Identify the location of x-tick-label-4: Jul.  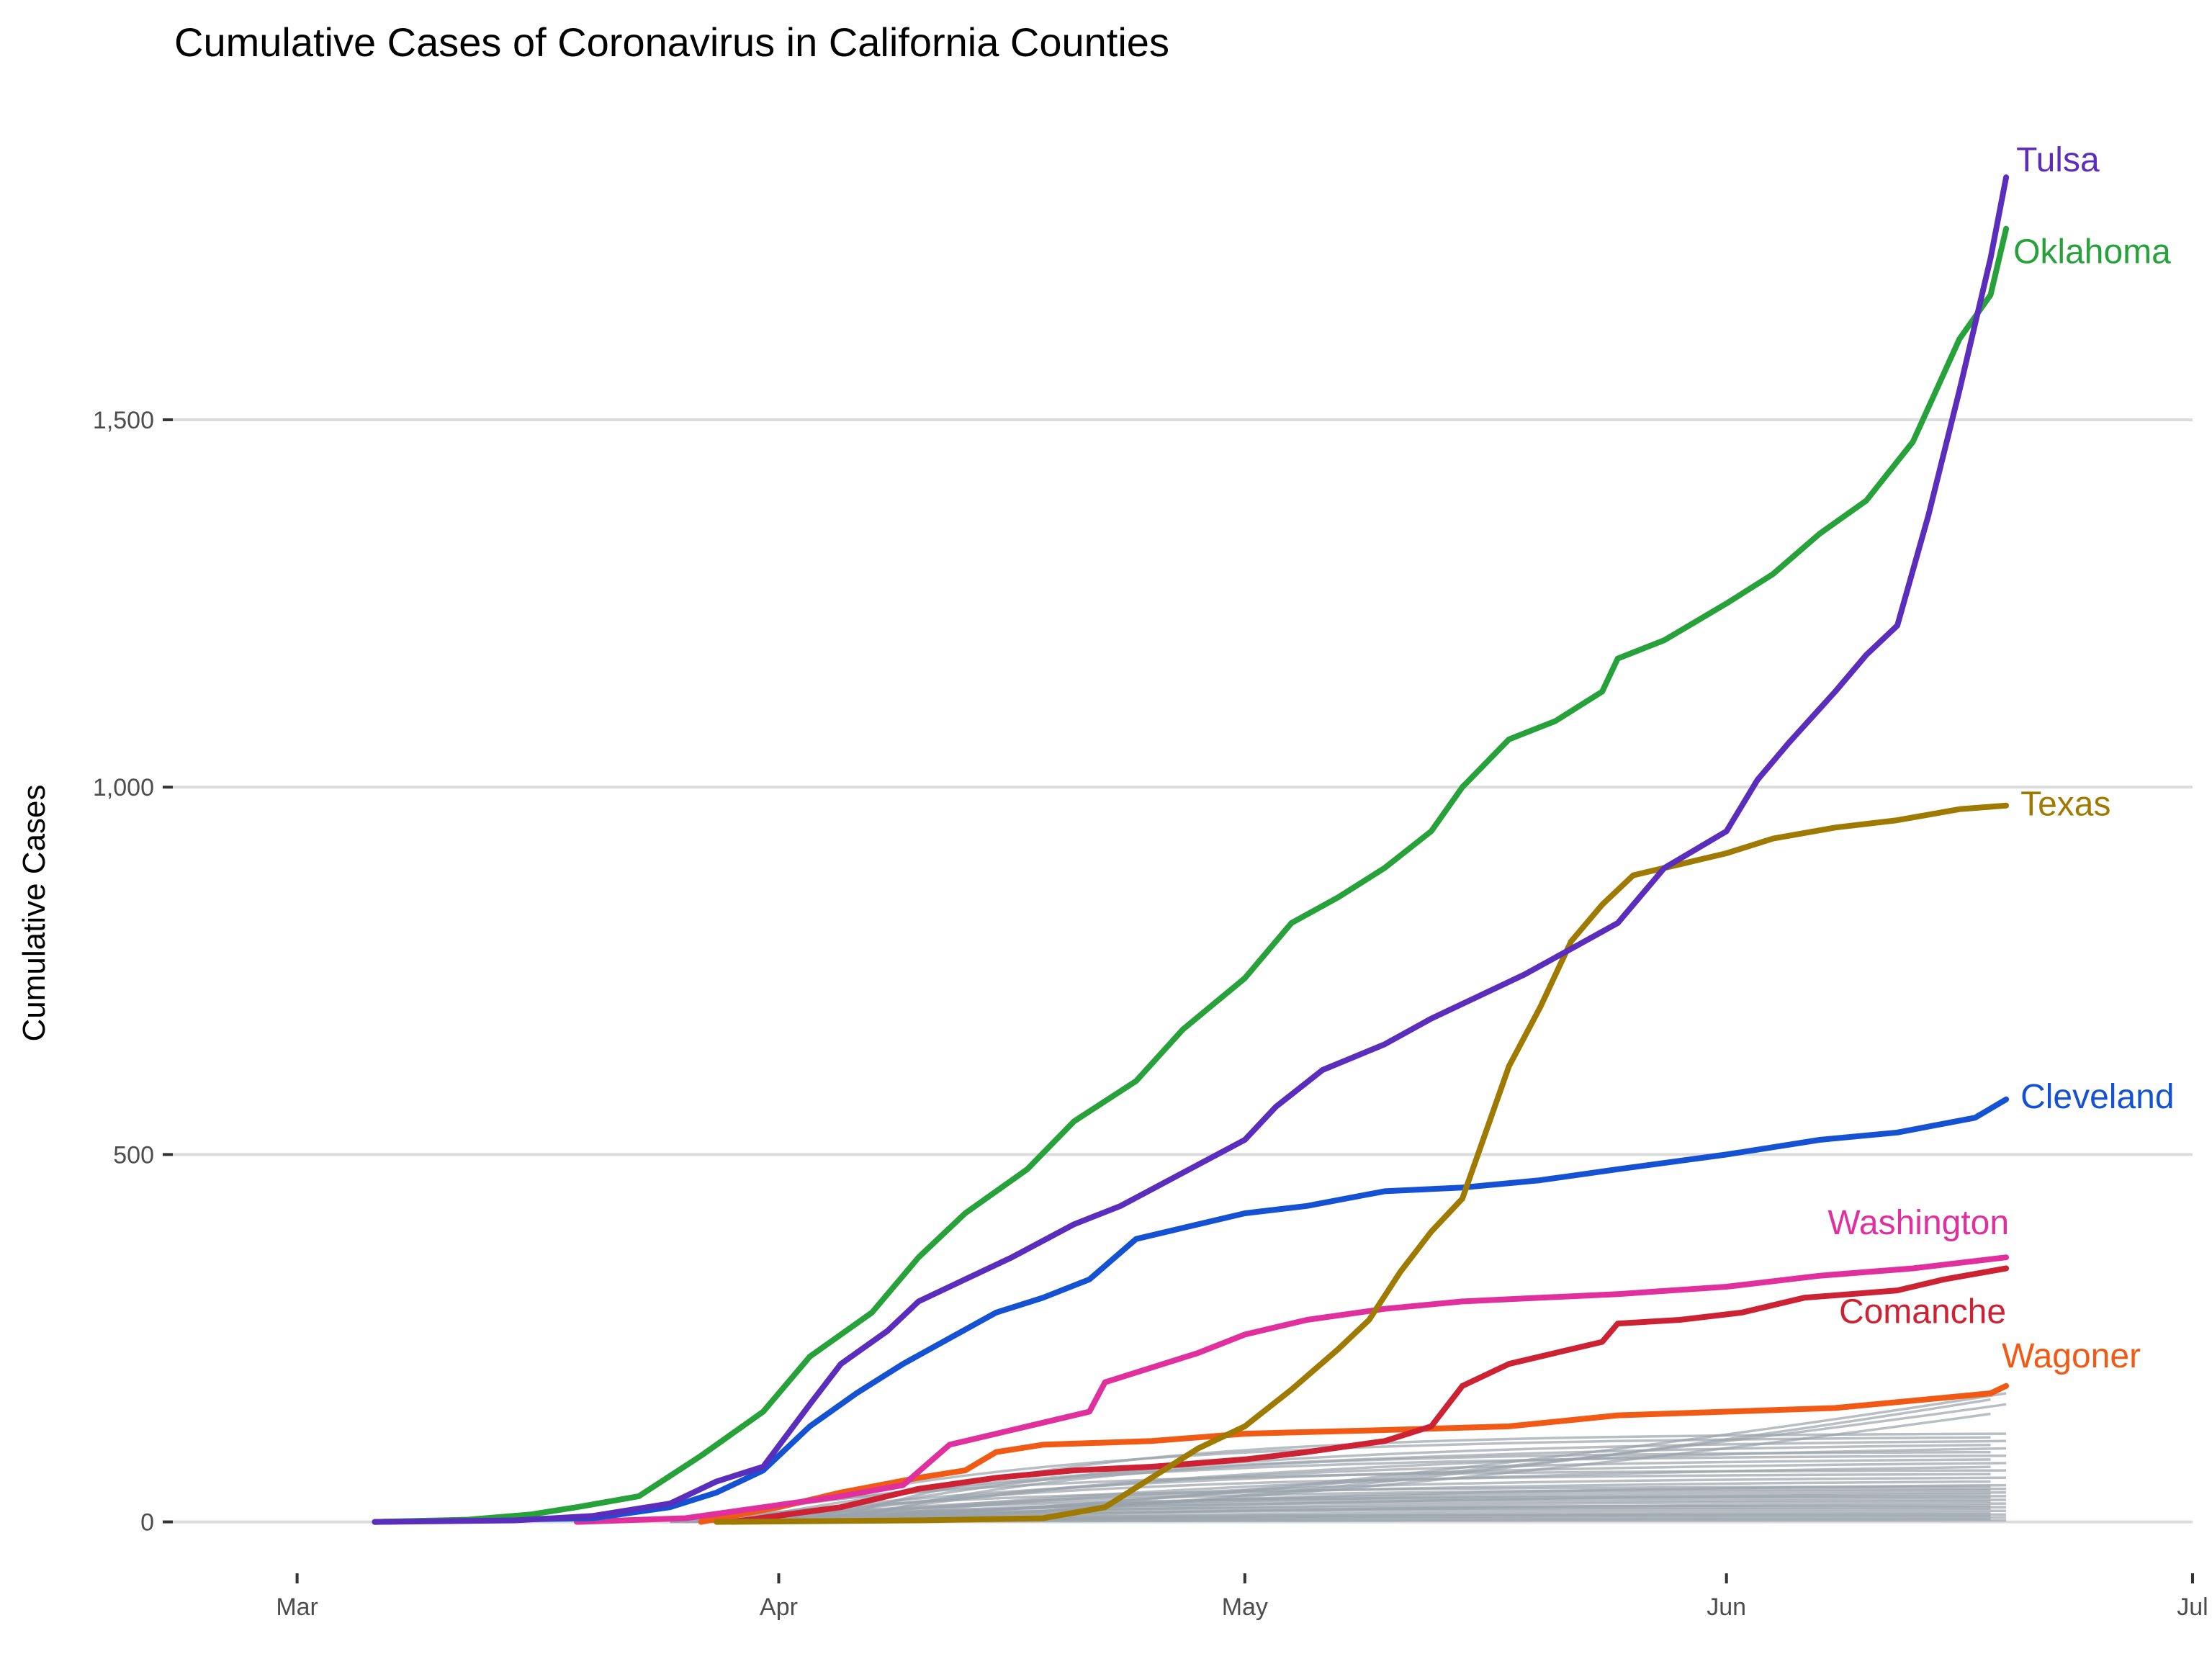
(2192, 1607).